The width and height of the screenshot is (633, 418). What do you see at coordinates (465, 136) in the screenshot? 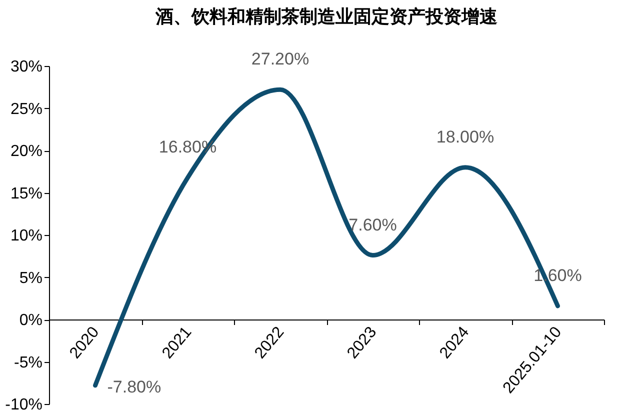
I see `data-label: 18.00%` at bounding box center [465, 136].